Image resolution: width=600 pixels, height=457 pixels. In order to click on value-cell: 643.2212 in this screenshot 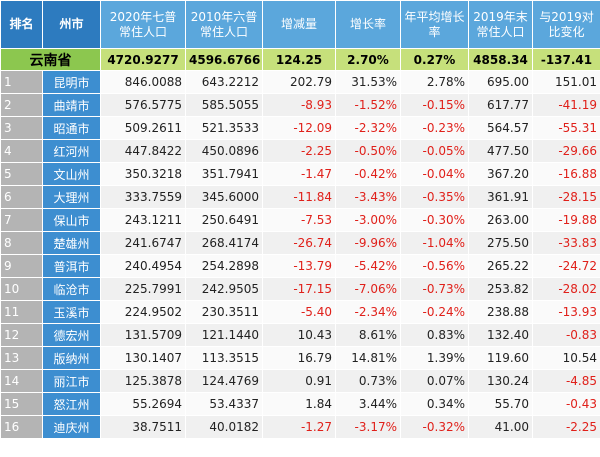, I will do `click(224, 82)`.